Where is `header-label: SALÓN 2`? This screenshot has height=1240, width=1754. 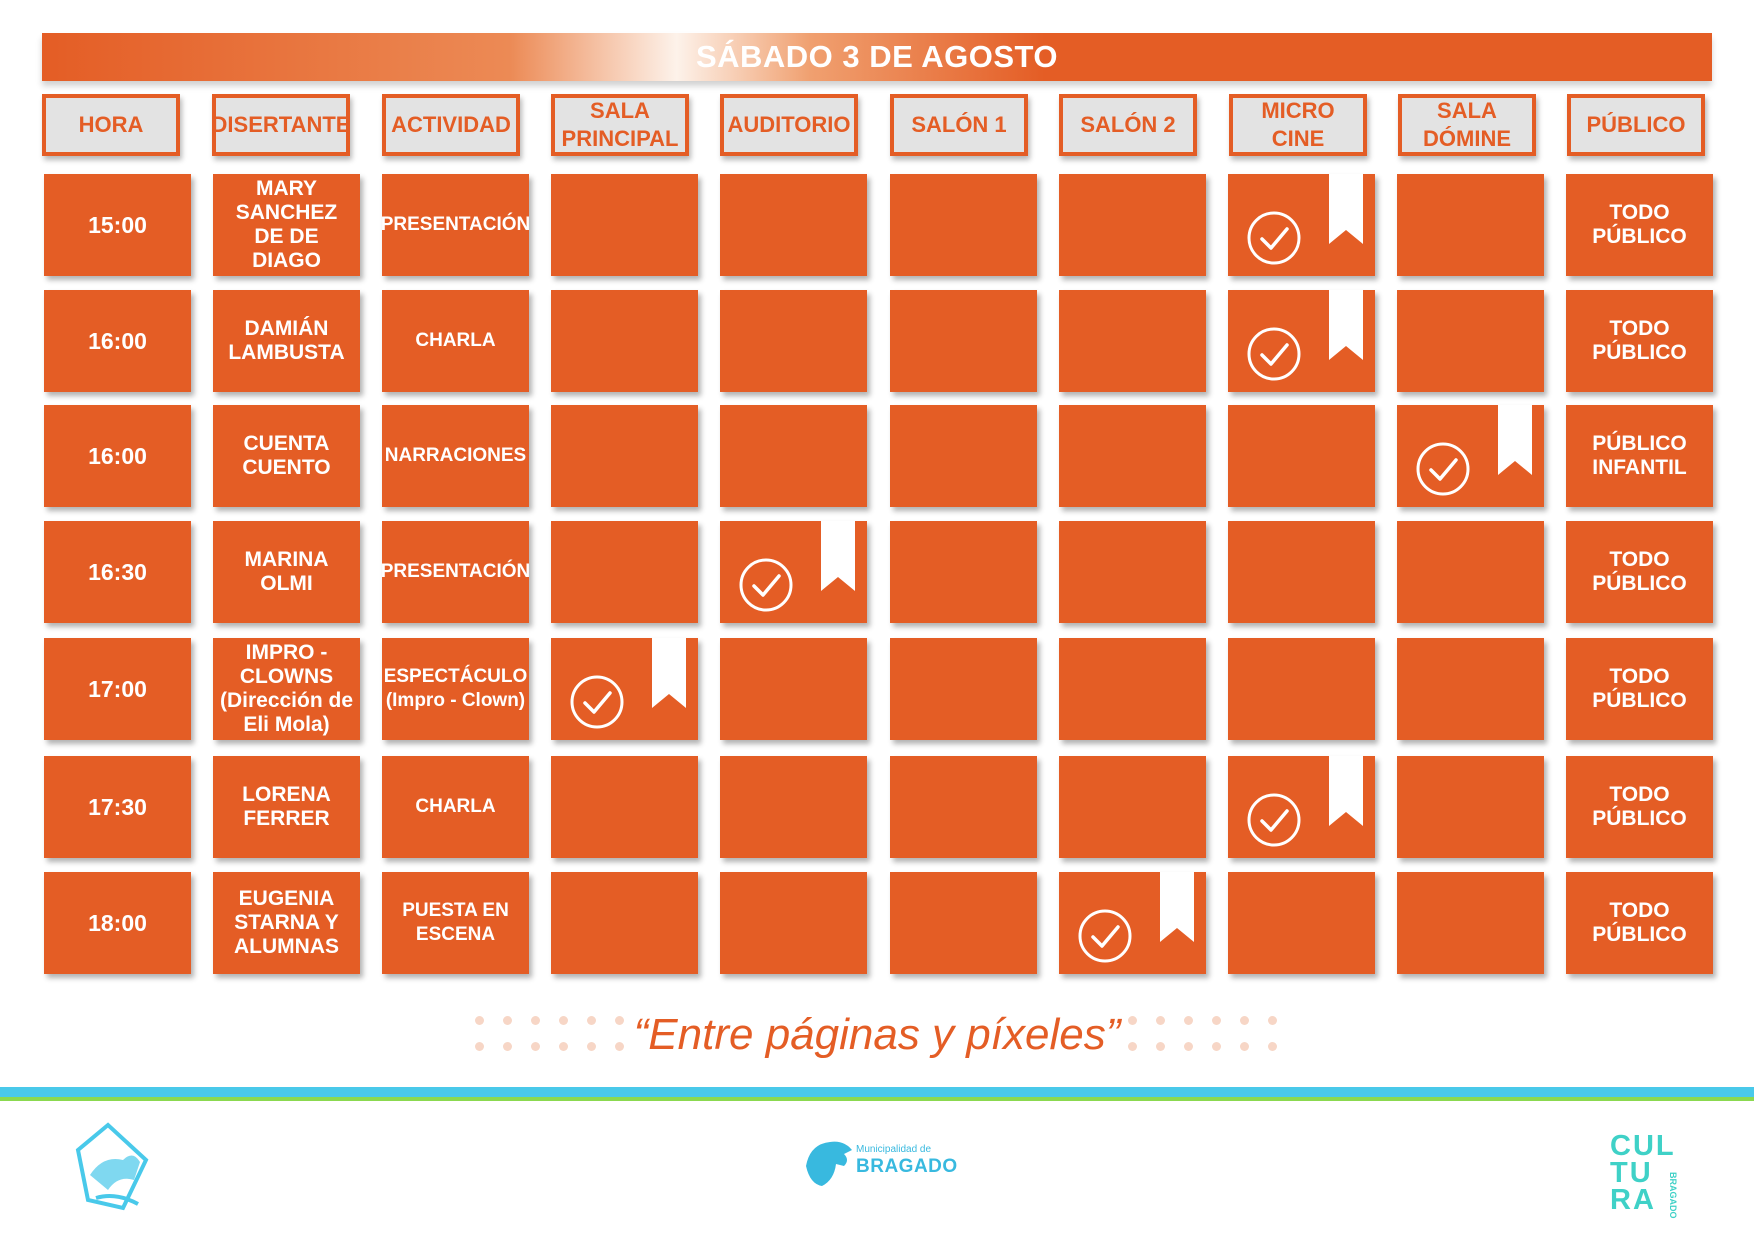
header-label: SALÓN 2 is located at coordinates (1128, 124).